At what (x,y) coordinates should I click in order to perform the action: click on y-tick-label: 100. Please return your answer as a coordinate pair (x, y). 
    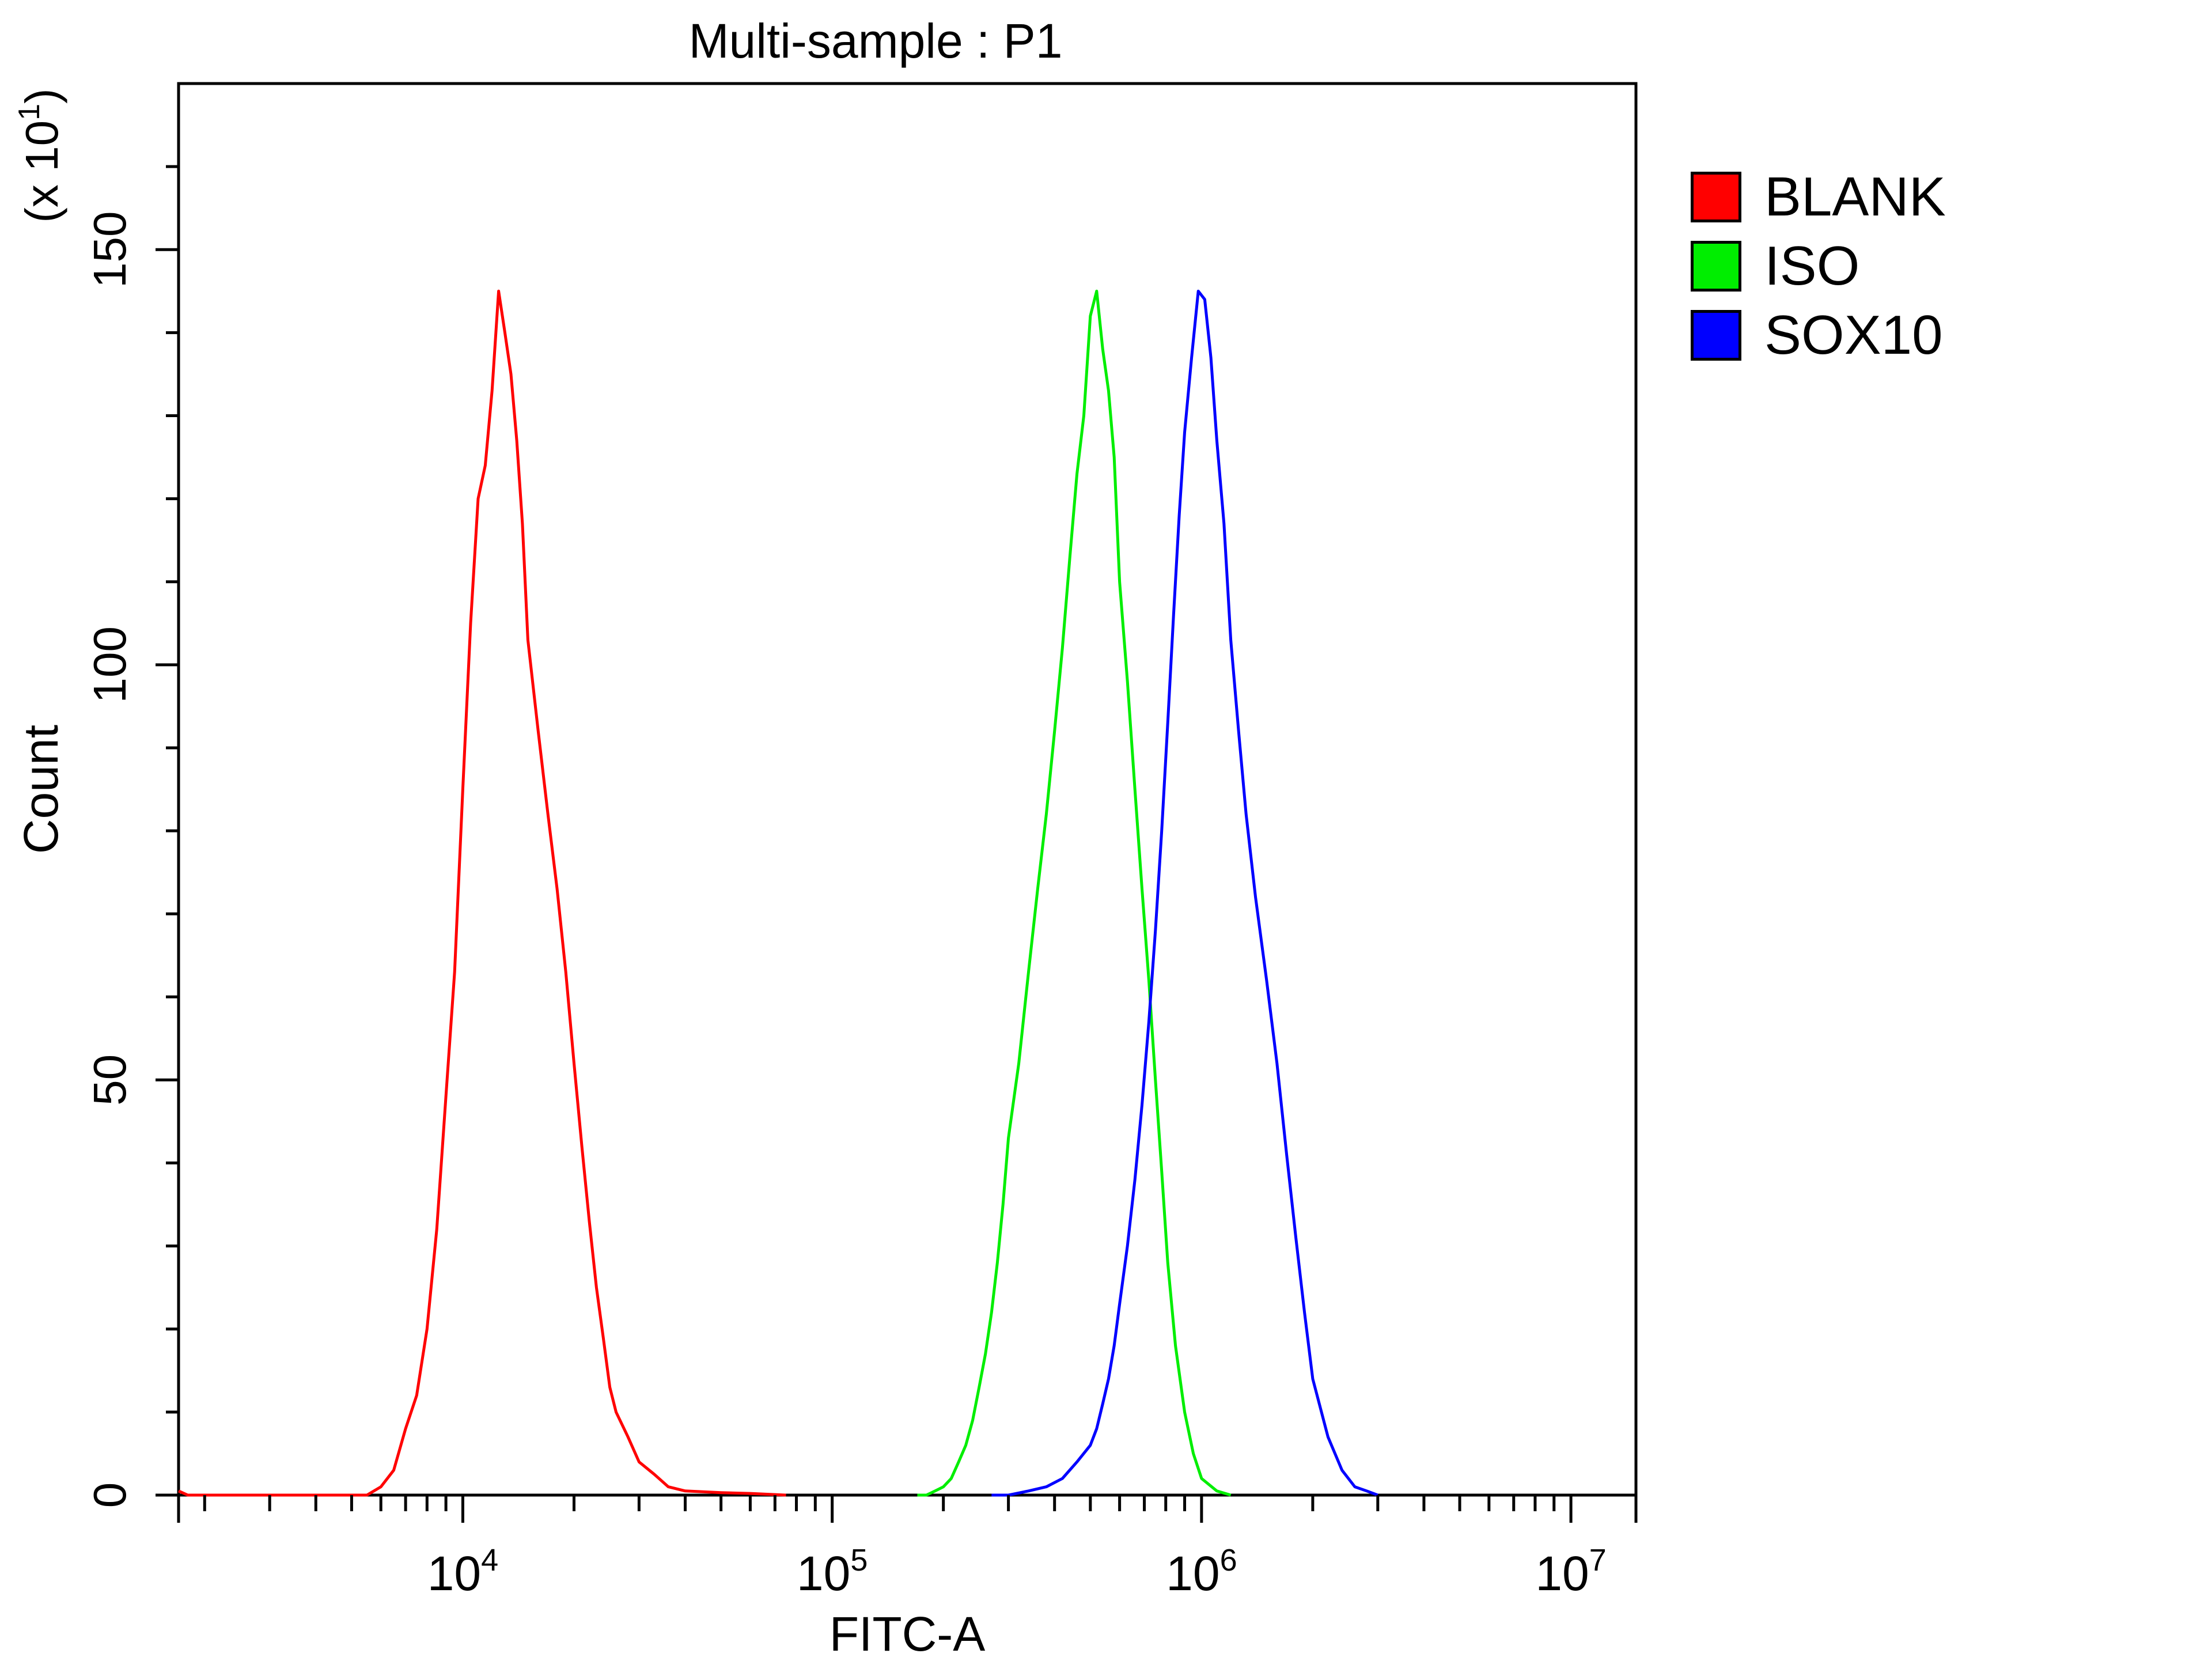
    Looking at the image, I should click on (109, 664).